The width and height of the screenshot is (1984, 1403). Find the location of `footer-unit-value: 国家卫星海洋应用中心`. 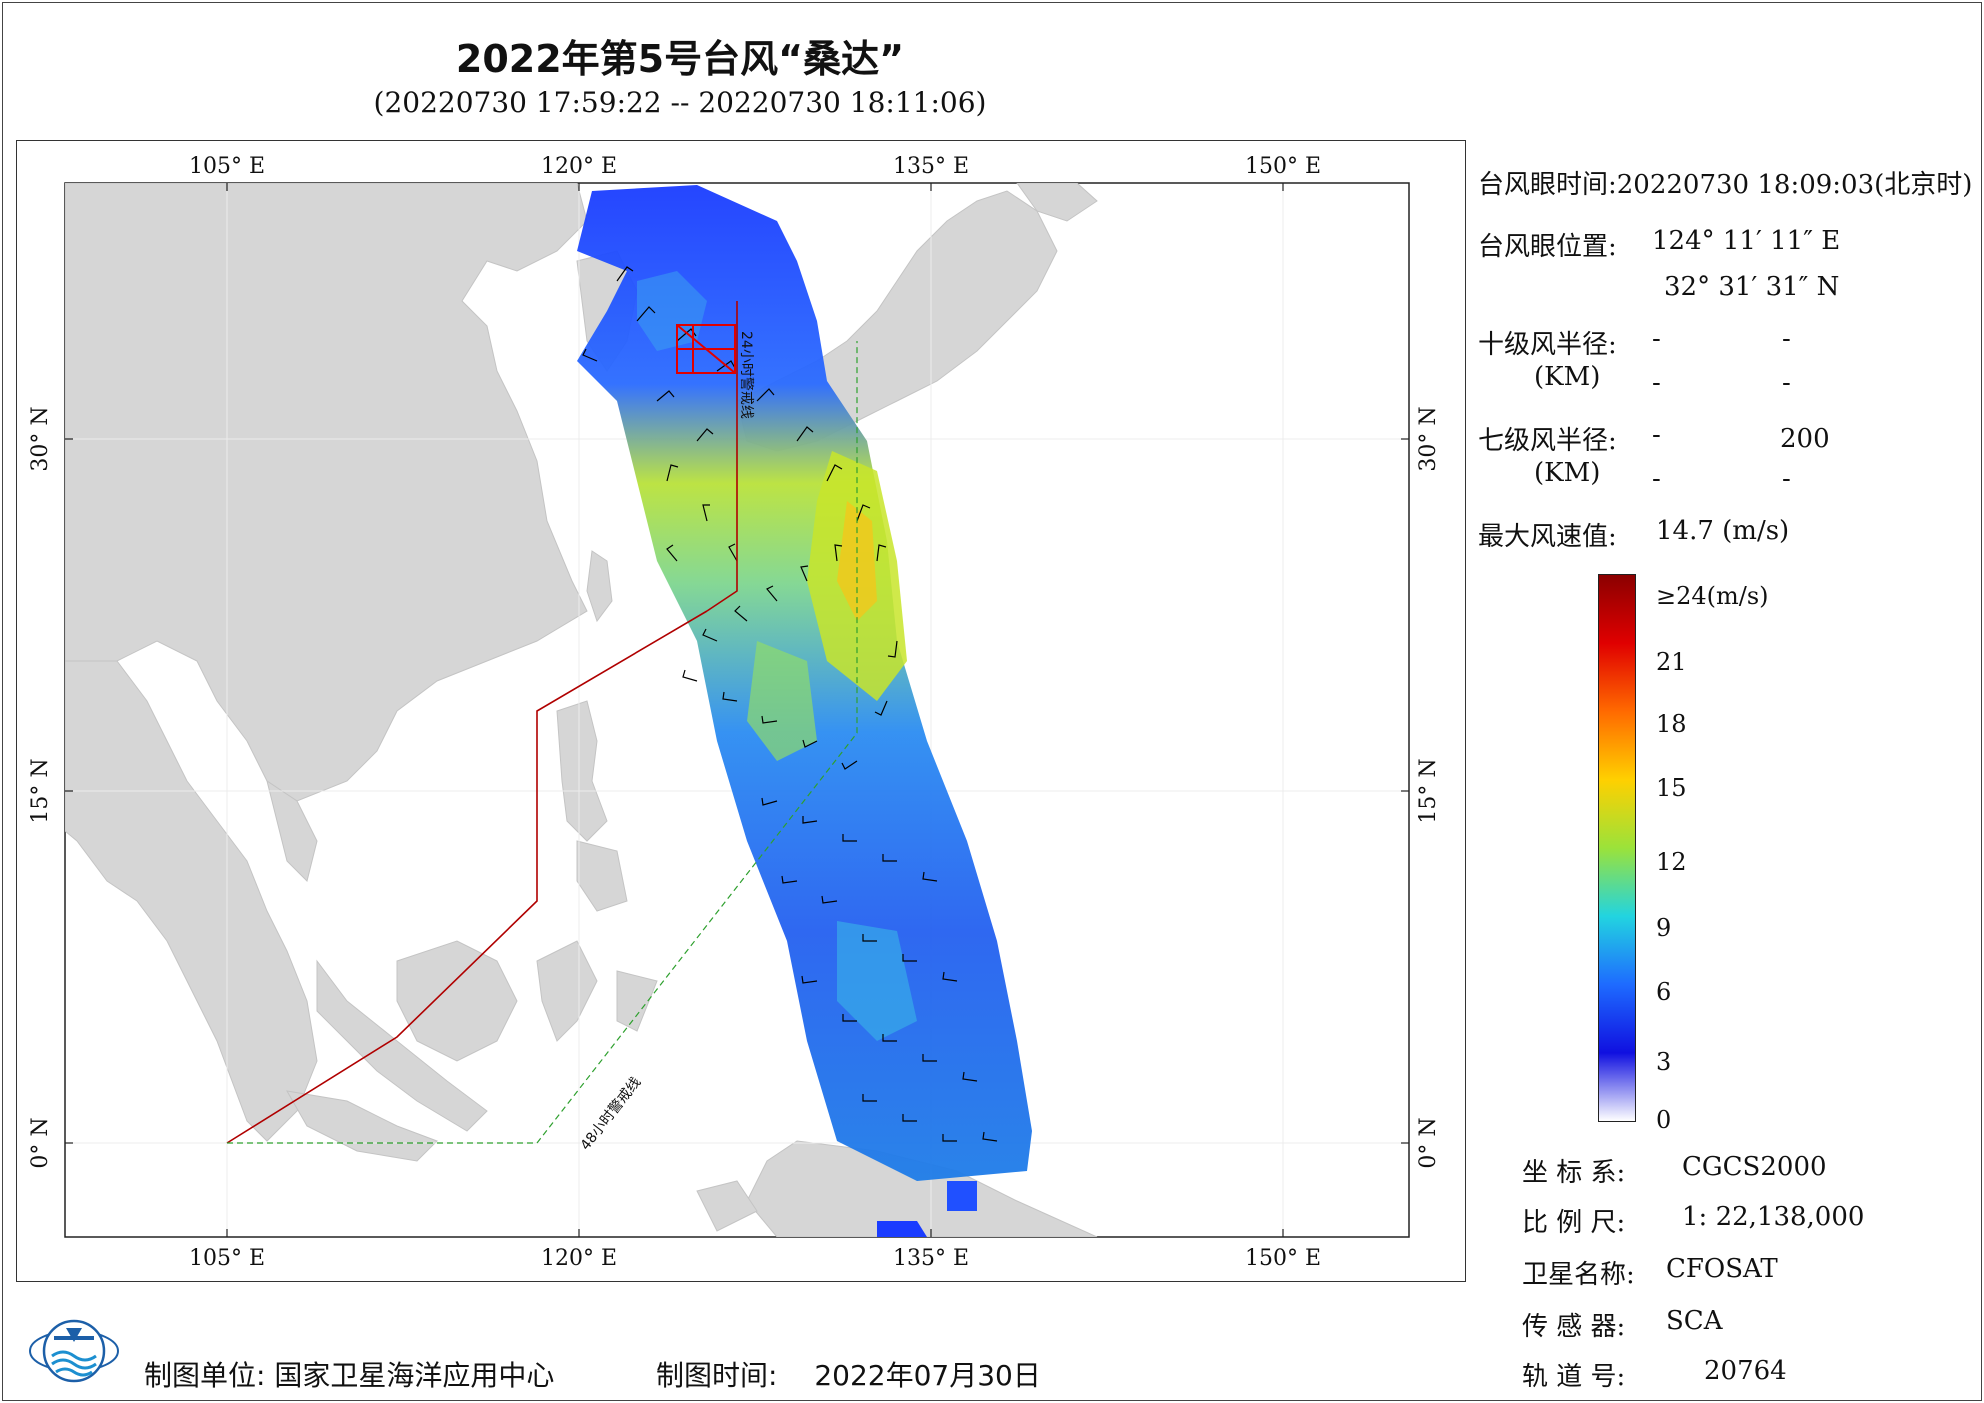

footer-unit-value: 国家卫星海洋应用中心 is located at coordinates (414, 1375).